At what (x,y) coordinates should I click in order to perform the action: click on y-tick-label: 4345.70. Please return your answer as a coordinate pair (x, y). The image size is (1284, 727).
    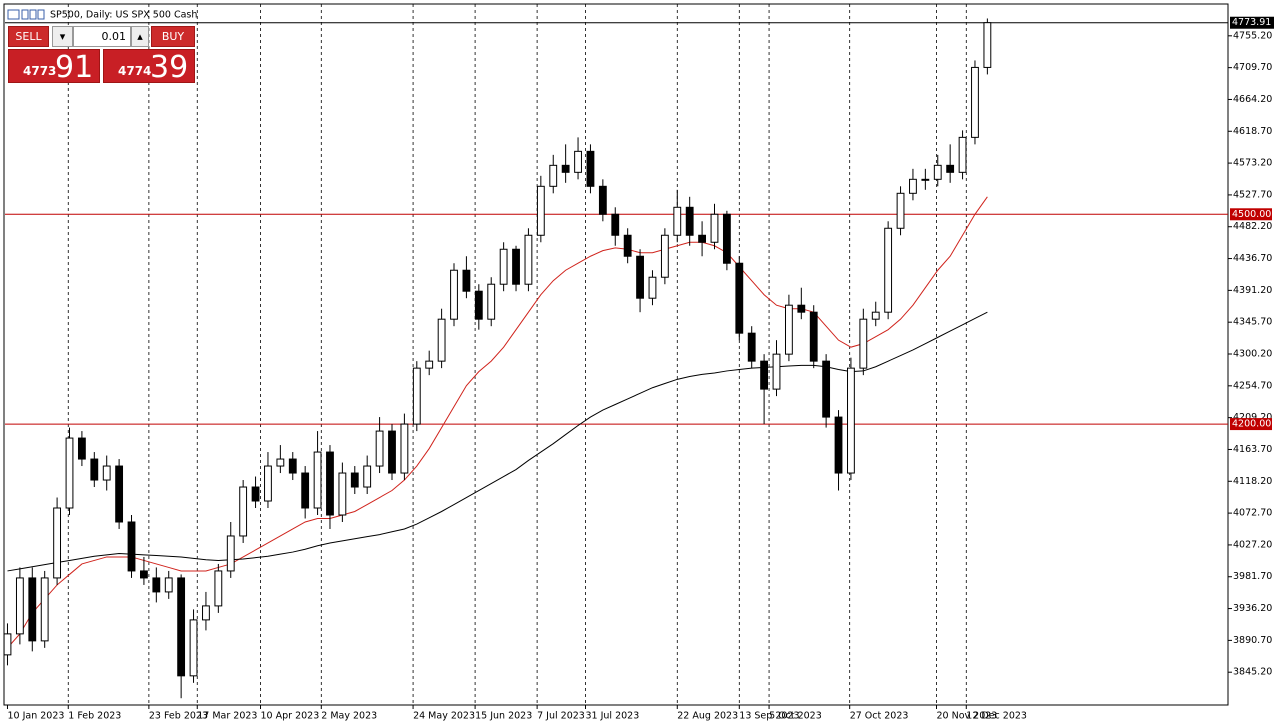
    Looking at the image, I should click on (1252, 322).